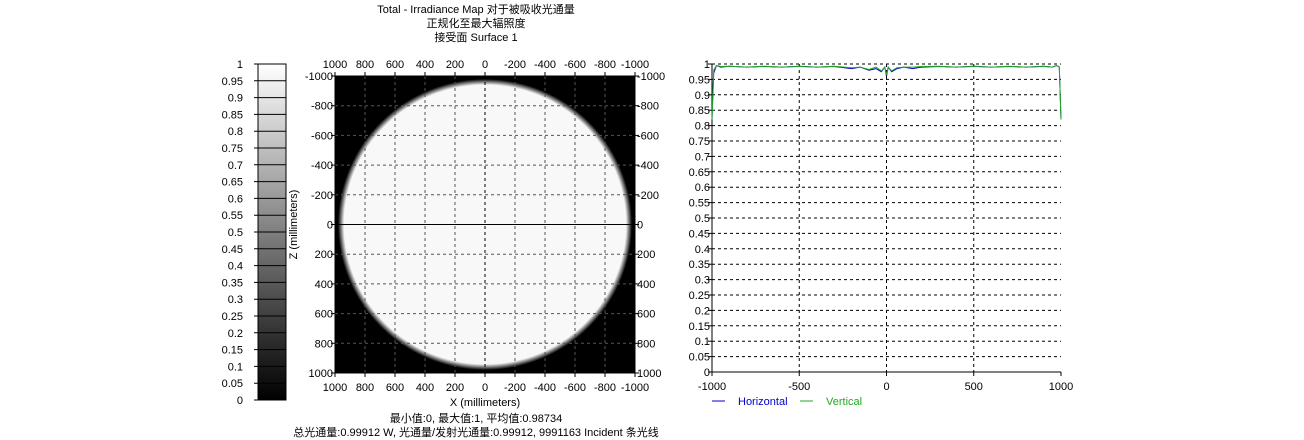 The image size is (1304, 440). I want to click on heatmap-x-tick-label-bottom: -1000, so click(635, 388).